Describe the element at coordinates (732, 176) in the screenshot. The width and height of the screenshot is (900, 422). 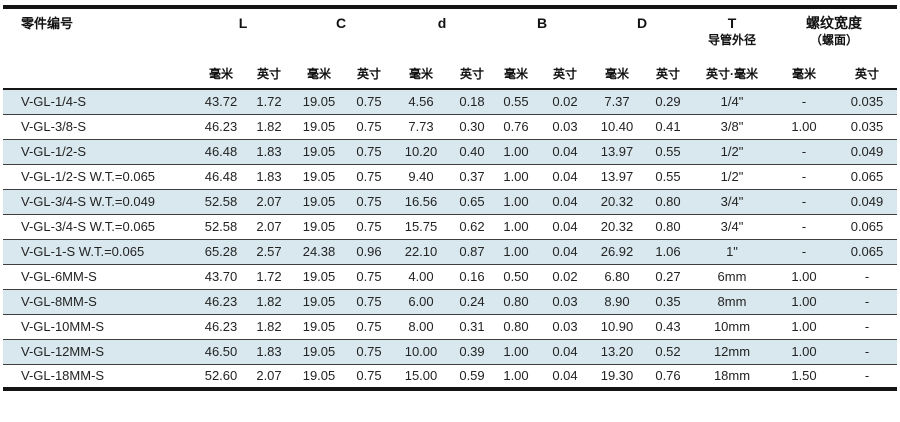
I see `value-cell: 1/2"` at that location.